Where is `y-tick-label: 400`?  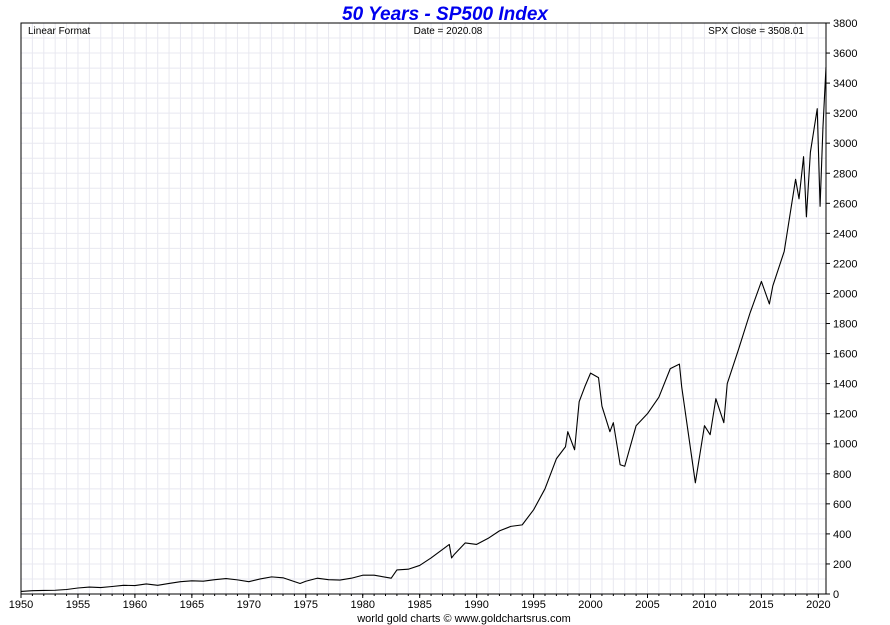
y-tick-label: 400 is located at coordinates (842, 535).